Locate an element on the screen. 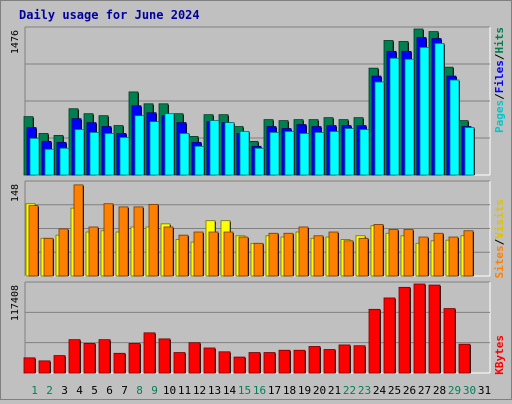  day-label-19: 19 is located at coordinates (304, 390).